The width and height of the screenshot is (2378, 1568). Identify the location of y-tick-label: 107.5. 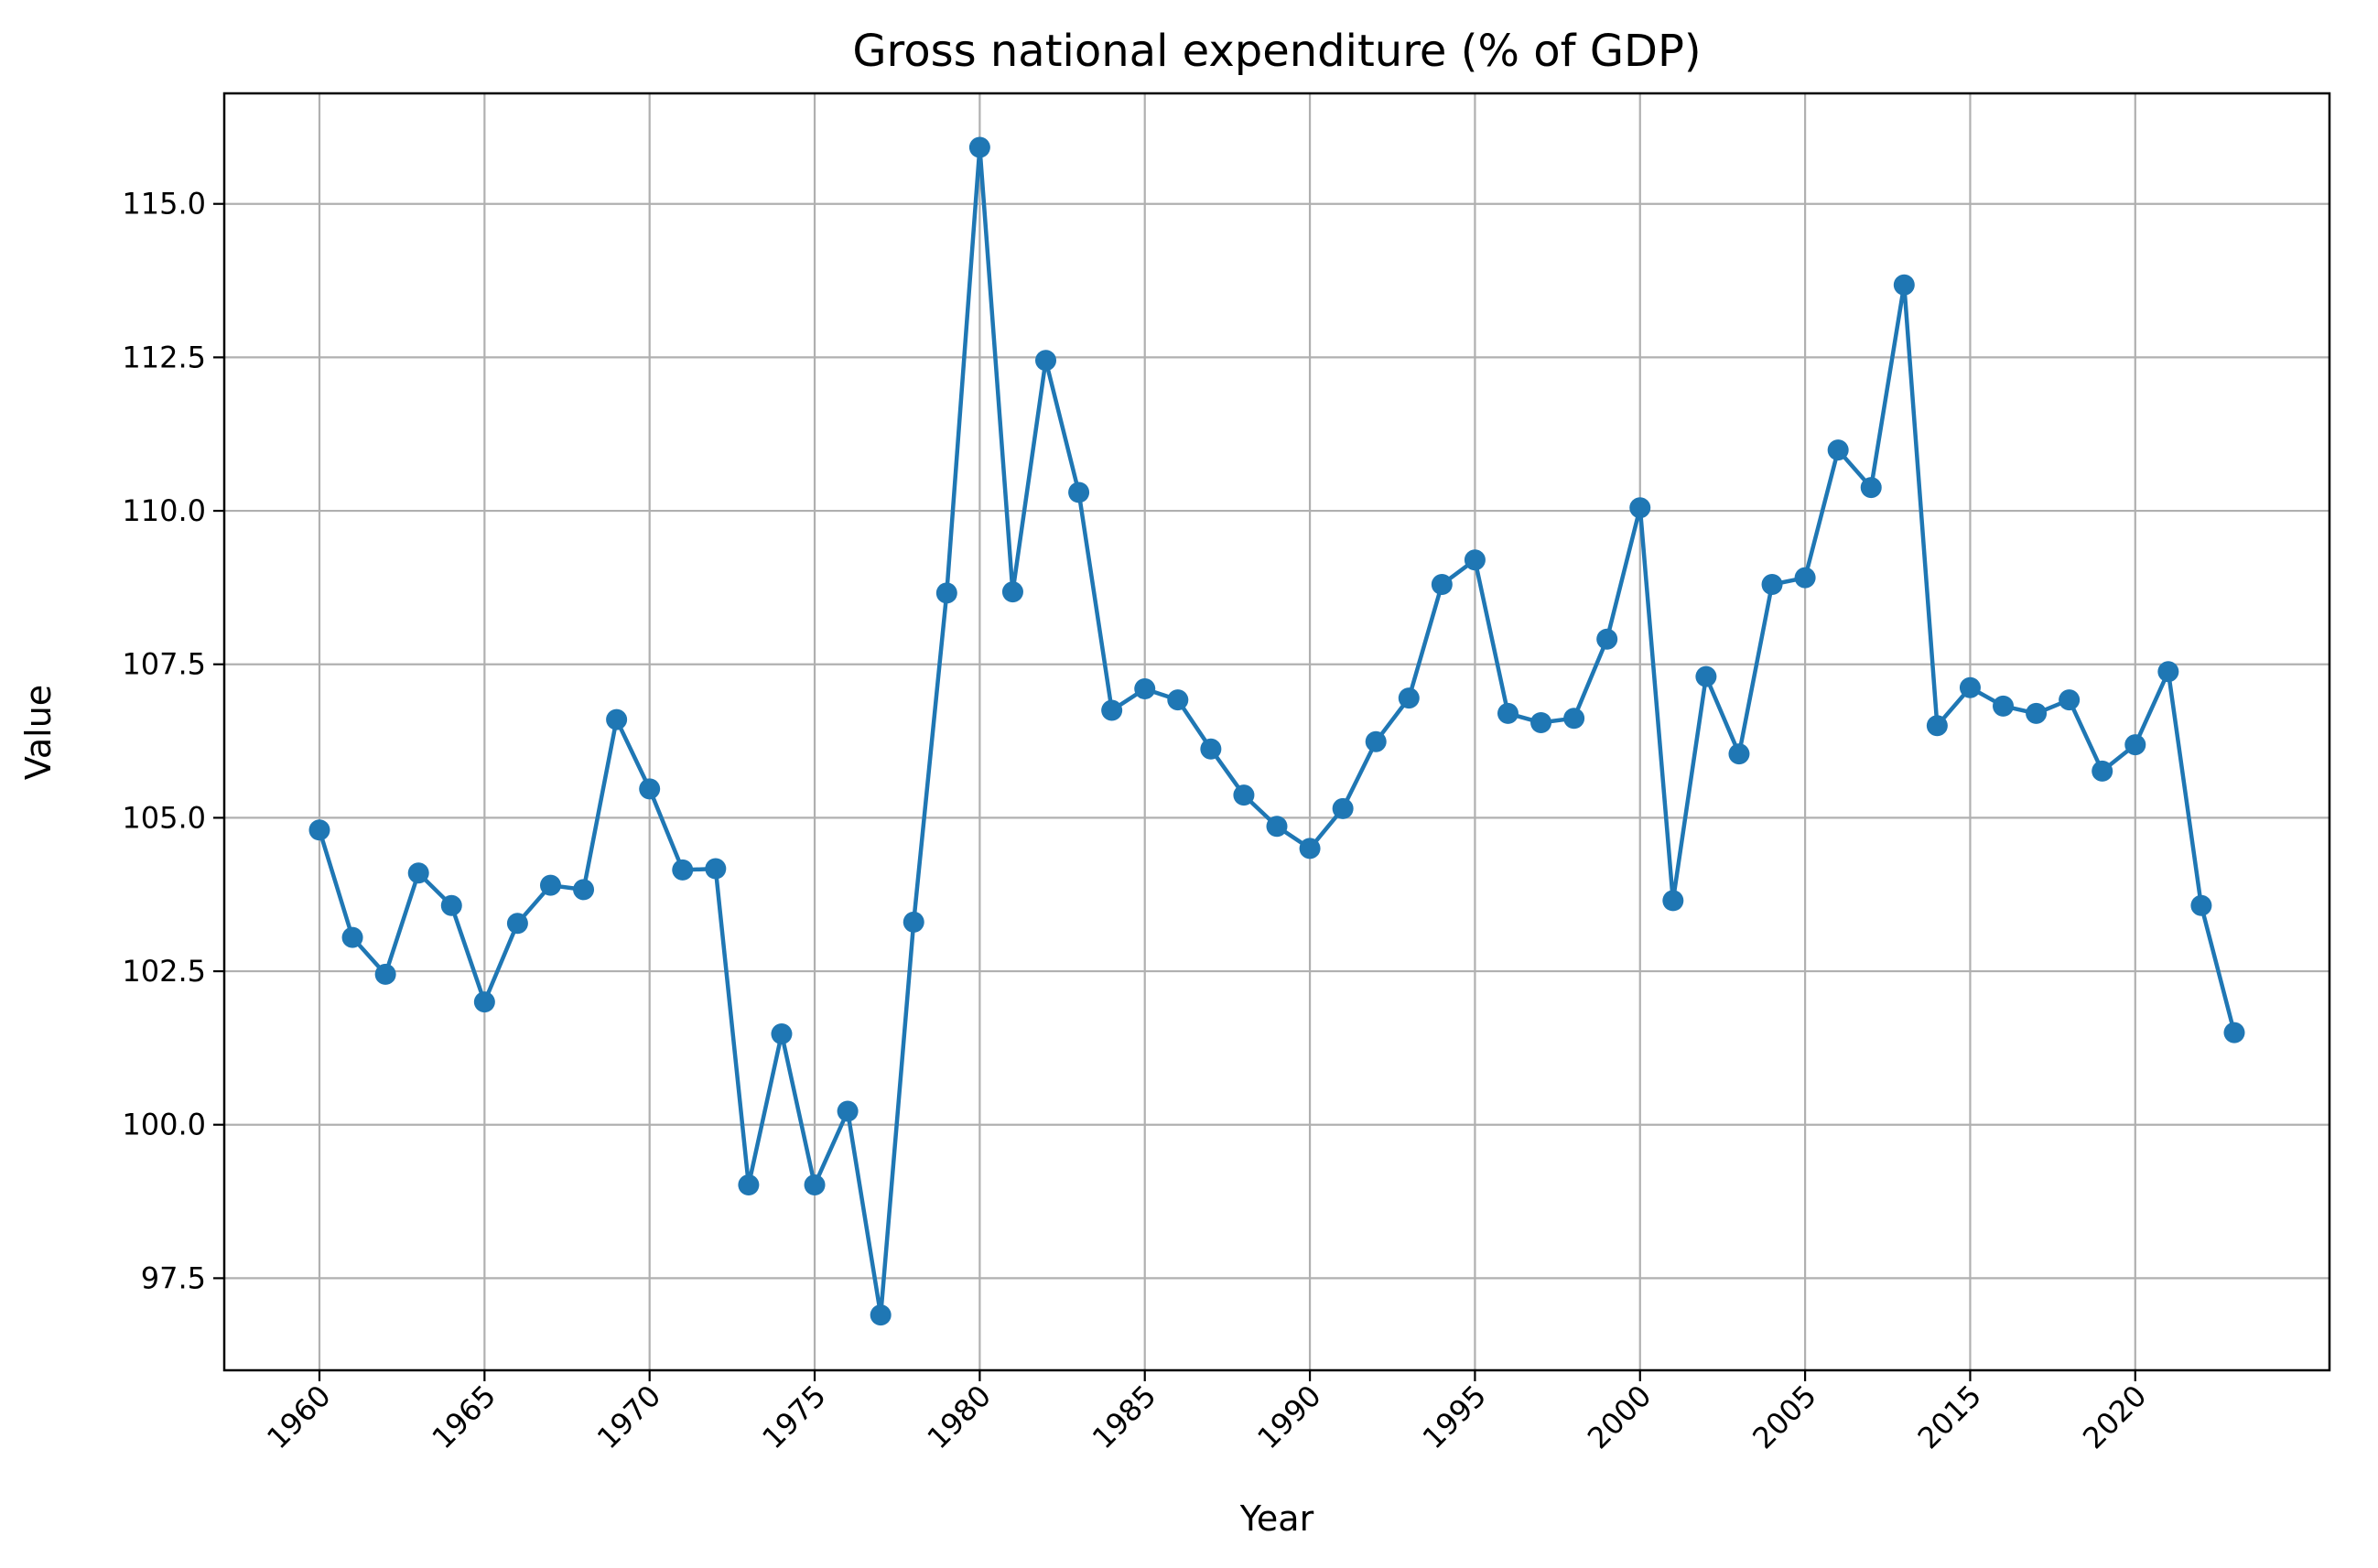
(164, 665).